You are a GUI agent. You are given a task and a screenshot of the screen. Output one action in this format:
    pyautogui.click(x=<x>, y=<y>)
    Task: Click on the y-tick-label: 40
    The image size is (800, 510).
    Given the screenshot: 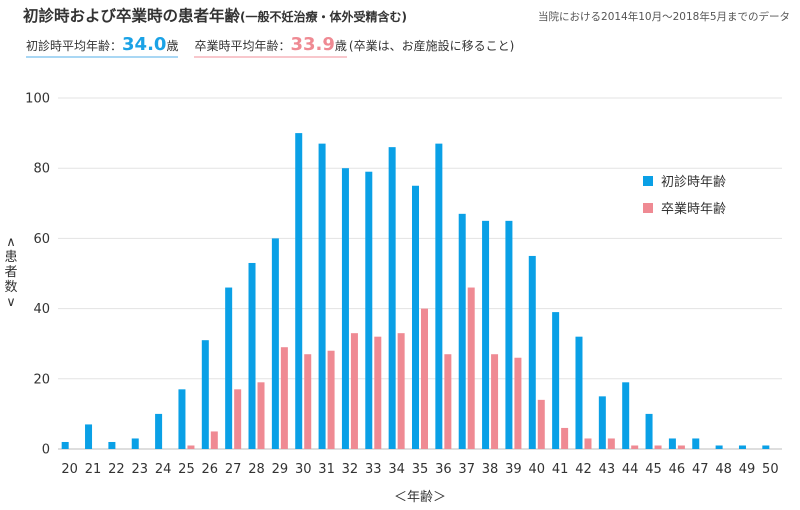 What is the action you would take?
    pyautogui.click(x=41, y=309)
    